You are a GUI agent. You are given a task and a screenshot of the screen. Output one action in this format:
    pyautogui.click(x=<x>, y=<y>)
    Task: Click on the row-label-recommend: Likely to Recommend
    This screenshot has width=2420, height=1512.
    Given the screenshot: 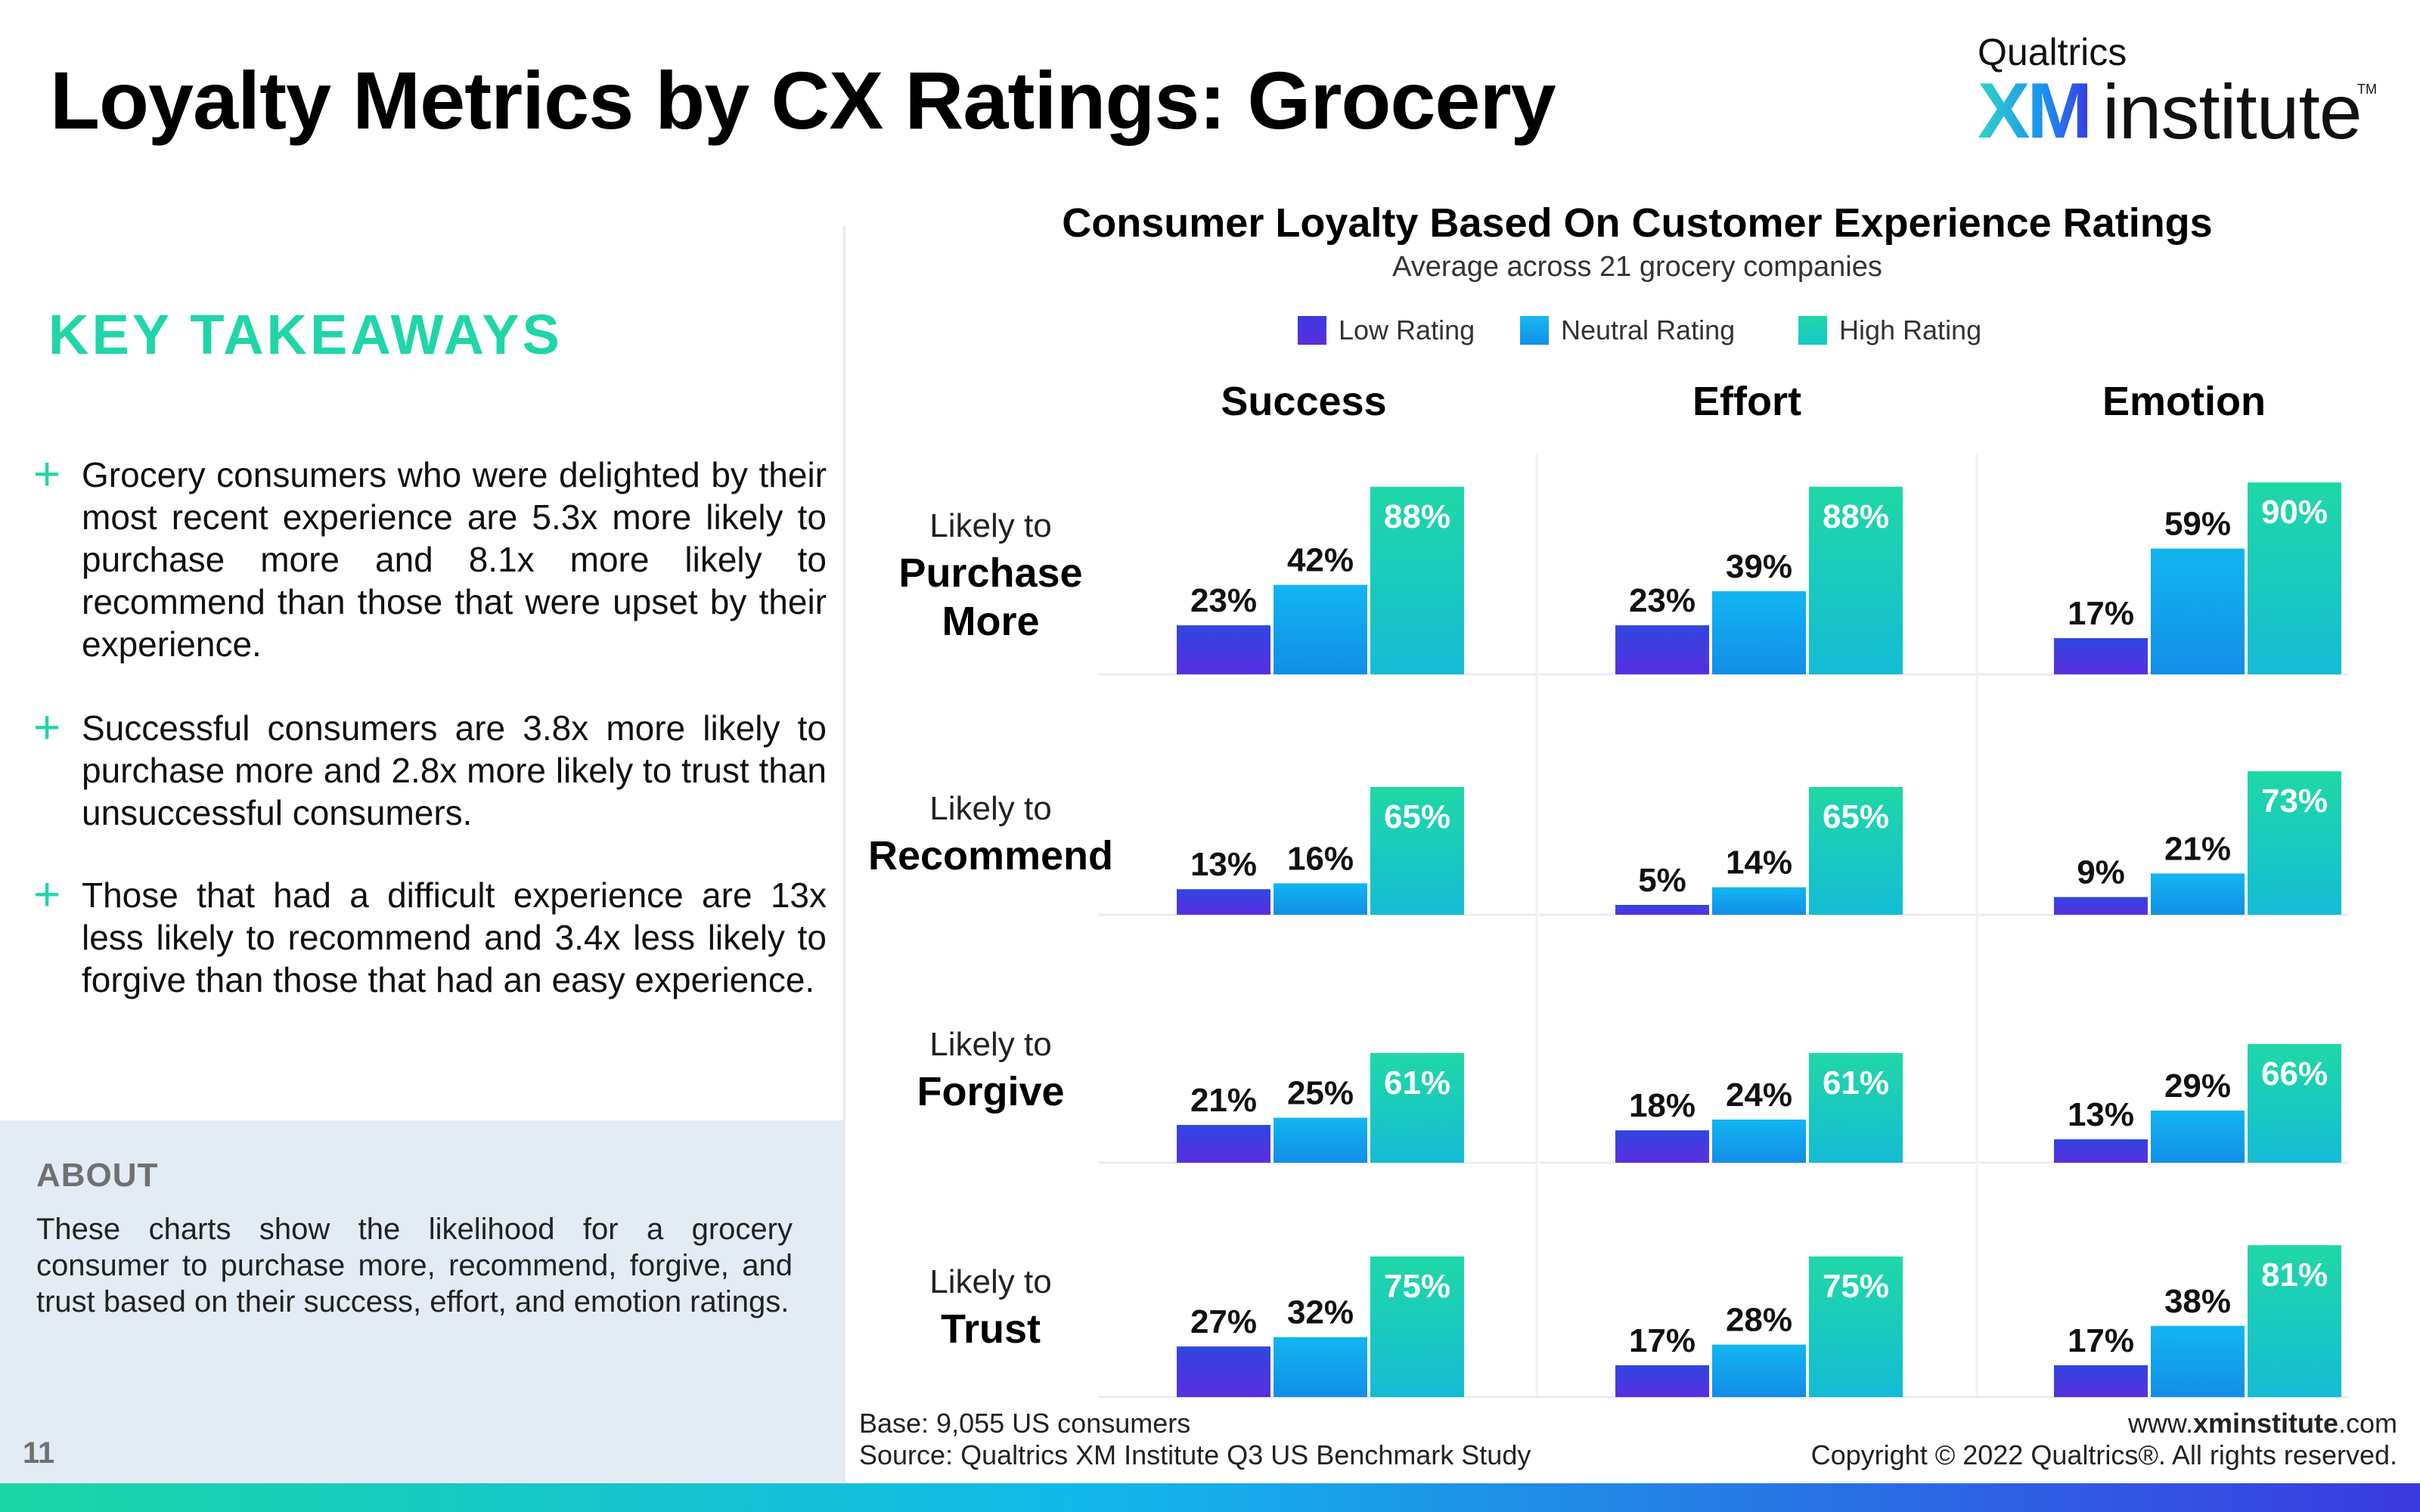 What is the action you would take?
    pyautogui.click(x=991, y=833)
    